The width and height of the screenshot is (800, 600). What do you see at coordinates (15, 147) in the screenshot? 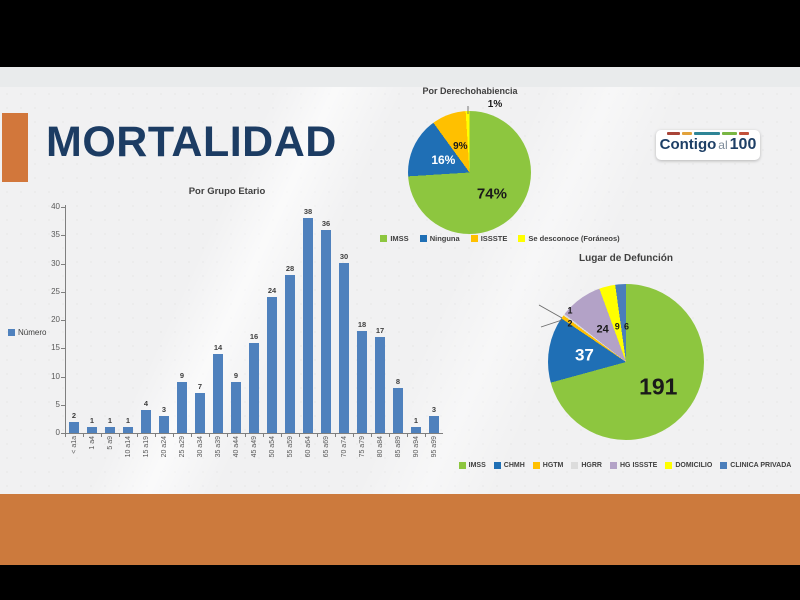
I see `accent-bar` at bounding box center [15, 147].